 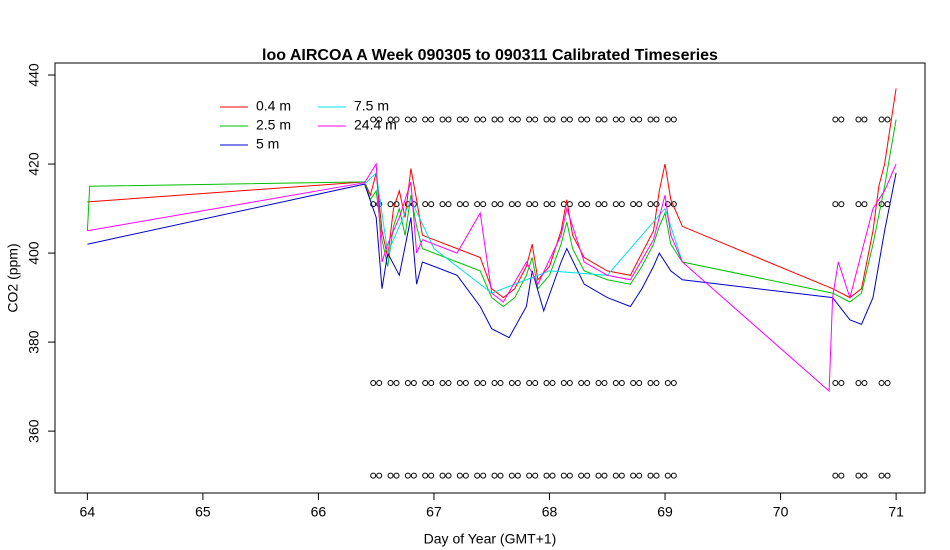 What do you see at coordinates (34, 75) in the screenshot?
I see `y-tick-label: 440` at bounding box center [34, 75].